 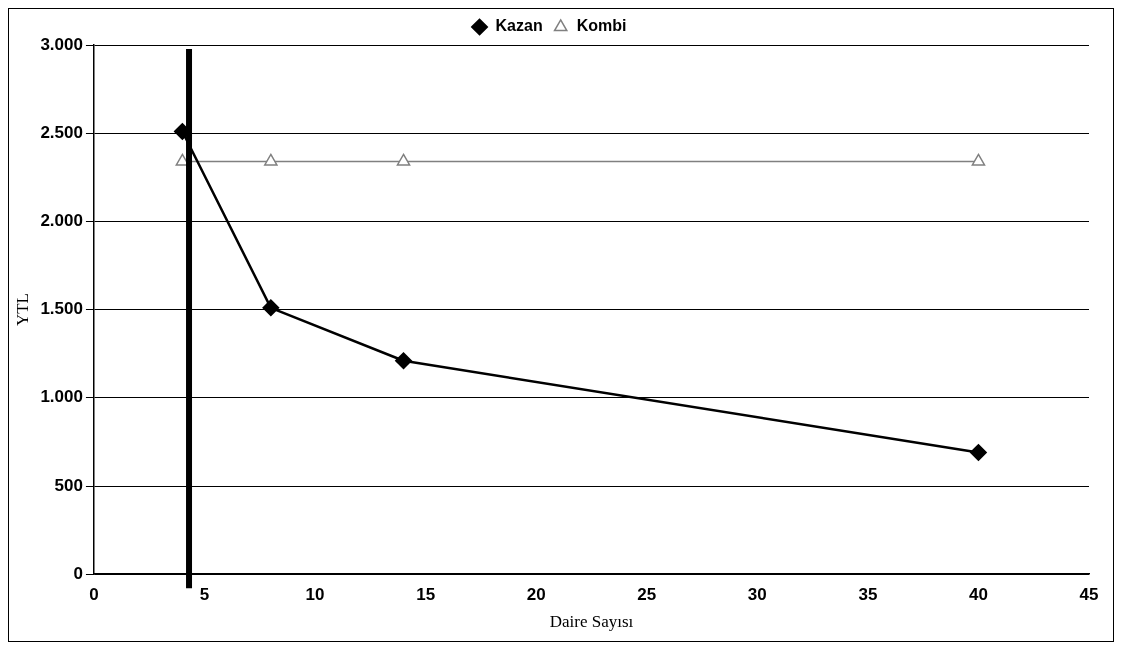 I want to click on y-tick-label: 500, so click(x=68, y=485).